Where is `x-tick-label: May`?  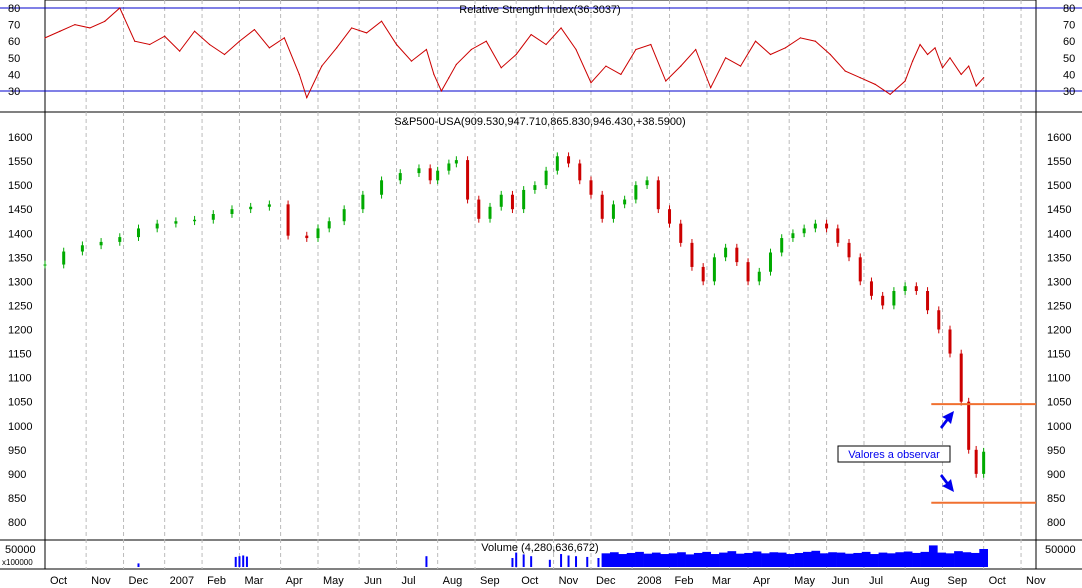 x-tick-label: May is located at coordinates (804, 581).